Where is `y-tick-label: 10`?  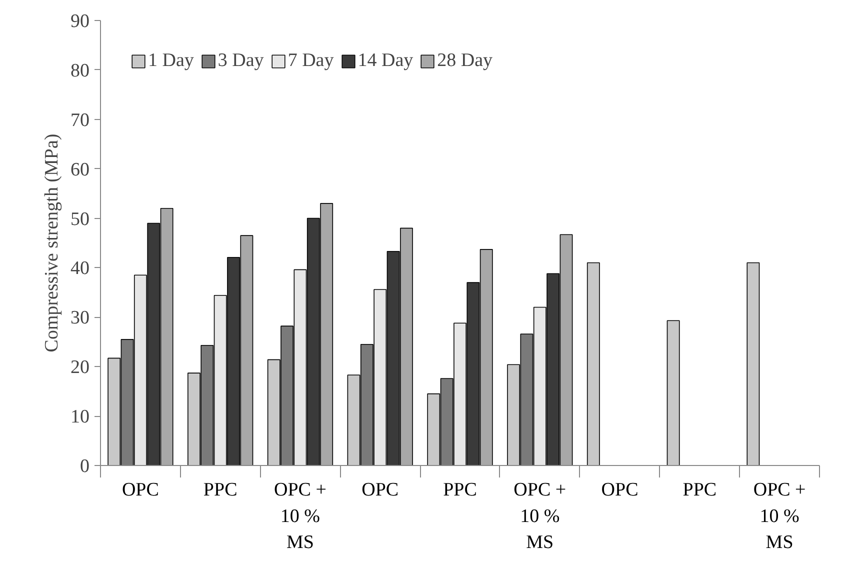
y-tick-label: 10 is located at coordinates (80, 417).